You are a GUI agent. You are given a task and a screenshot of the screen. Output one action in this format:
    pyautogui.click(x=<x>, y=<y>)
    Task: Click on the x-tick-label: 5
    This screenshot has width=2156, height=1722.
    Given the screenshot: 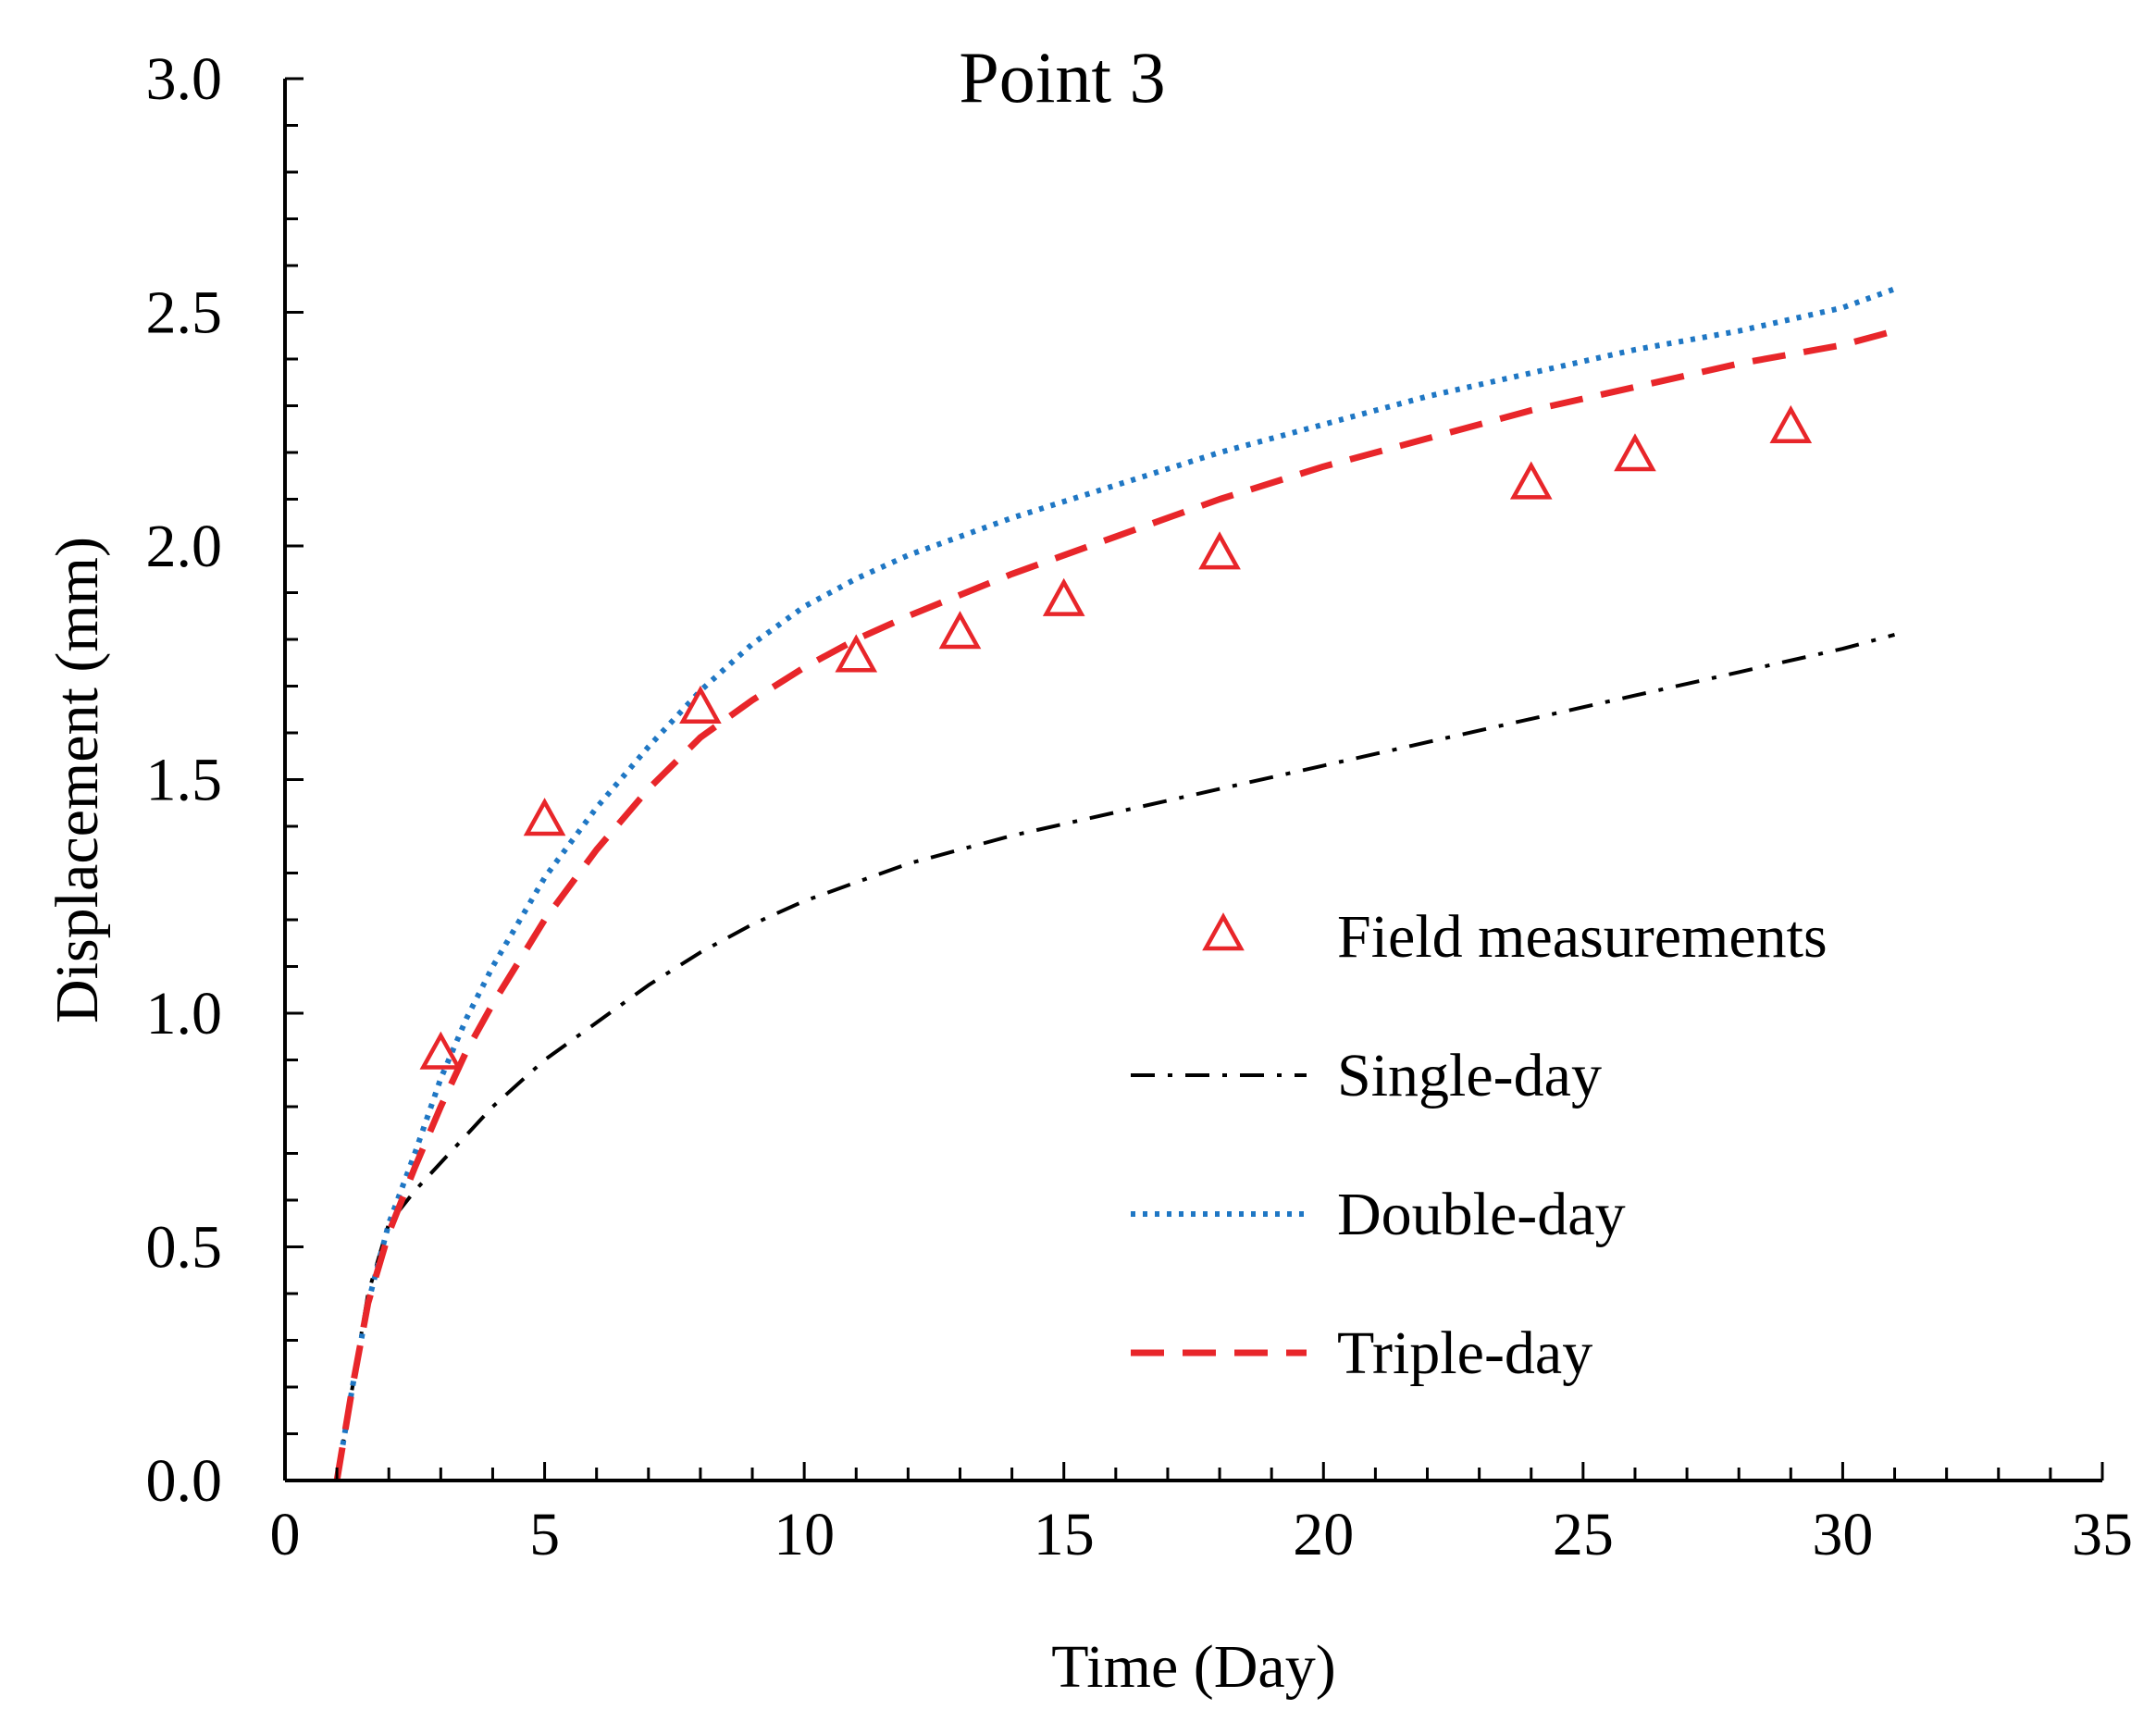 What is the action you would take?
    pyautogui.click(x=544, y=1534)
    